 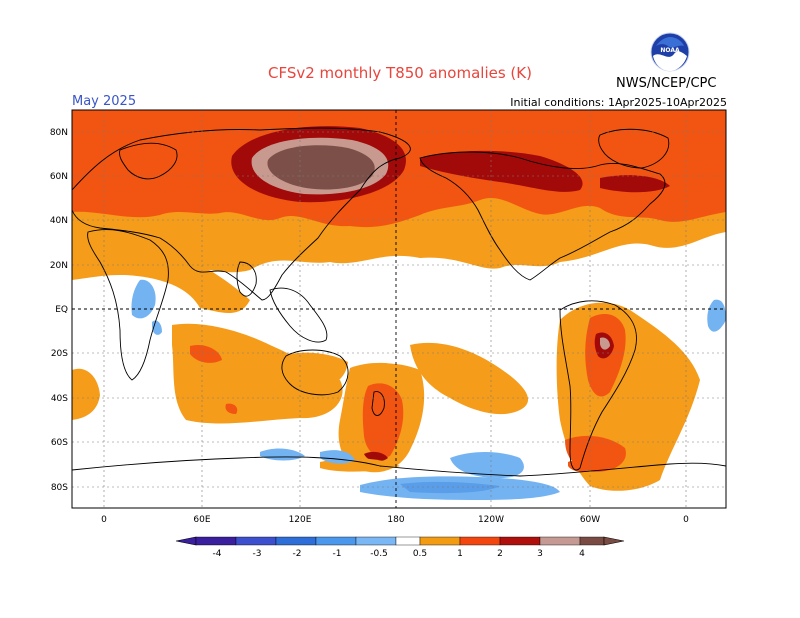 I want to click on lat-label: 20N, so click(x=59, y=266).